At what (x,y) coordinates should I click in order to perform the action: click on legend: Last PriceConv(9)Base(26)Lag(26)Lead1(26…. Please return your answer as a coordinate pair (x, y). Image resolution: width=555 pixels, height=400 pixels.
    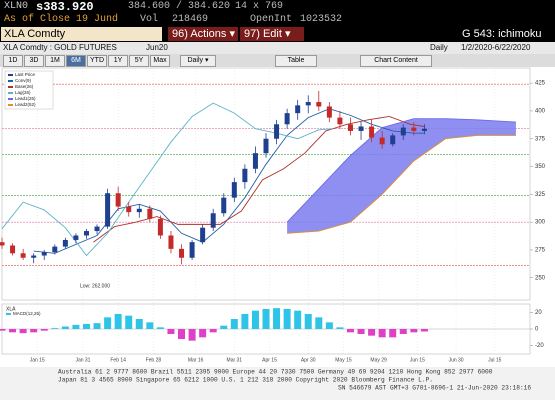
    Looking at the image, I should click on (29, 90).